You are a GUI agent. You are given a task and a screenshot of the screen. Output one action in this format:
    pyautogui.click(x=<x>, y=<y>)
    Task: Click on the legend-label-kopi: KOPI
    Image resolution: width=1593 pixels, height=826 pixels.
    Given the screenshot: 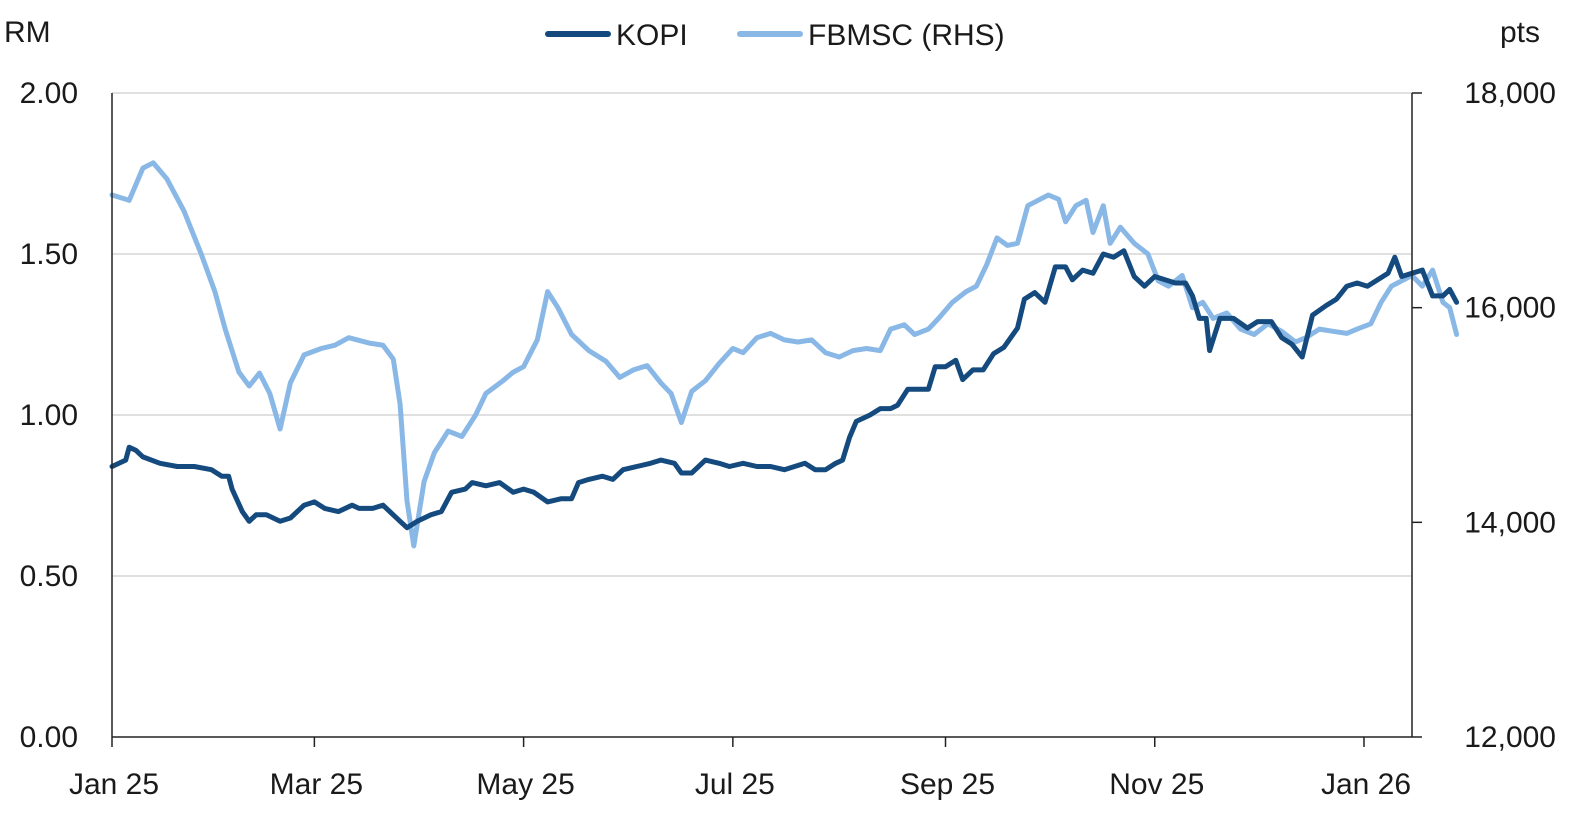 What is the action you would take?
    pyautogui.click(x=652, y=35)
    